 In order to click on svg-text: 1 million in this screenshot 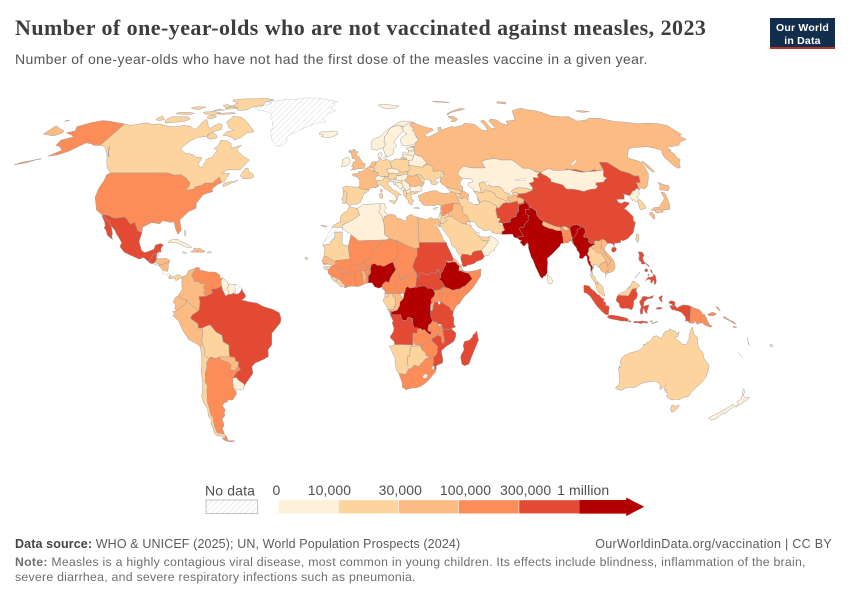, I will do `click(583, 490)`.